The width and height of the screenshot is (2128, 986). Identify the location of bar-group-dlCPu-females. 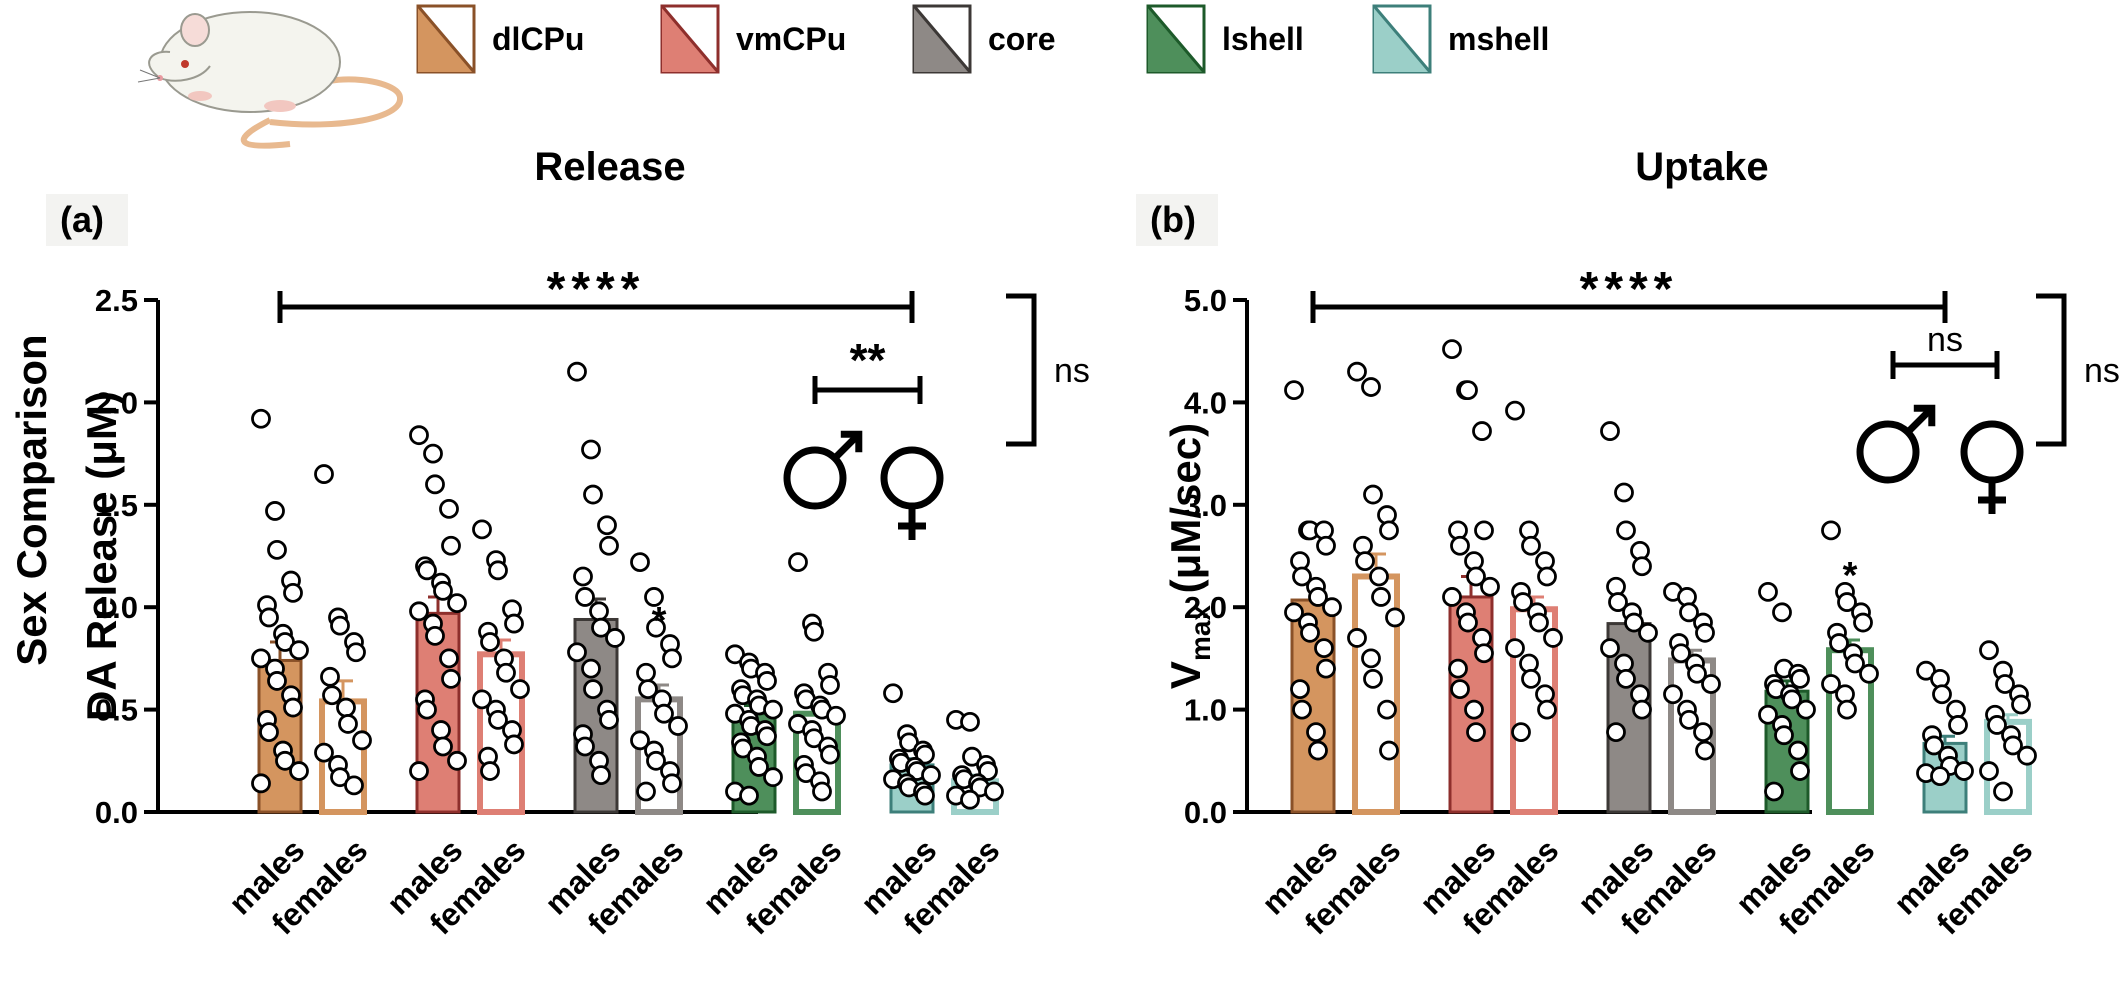
(1376, 588).